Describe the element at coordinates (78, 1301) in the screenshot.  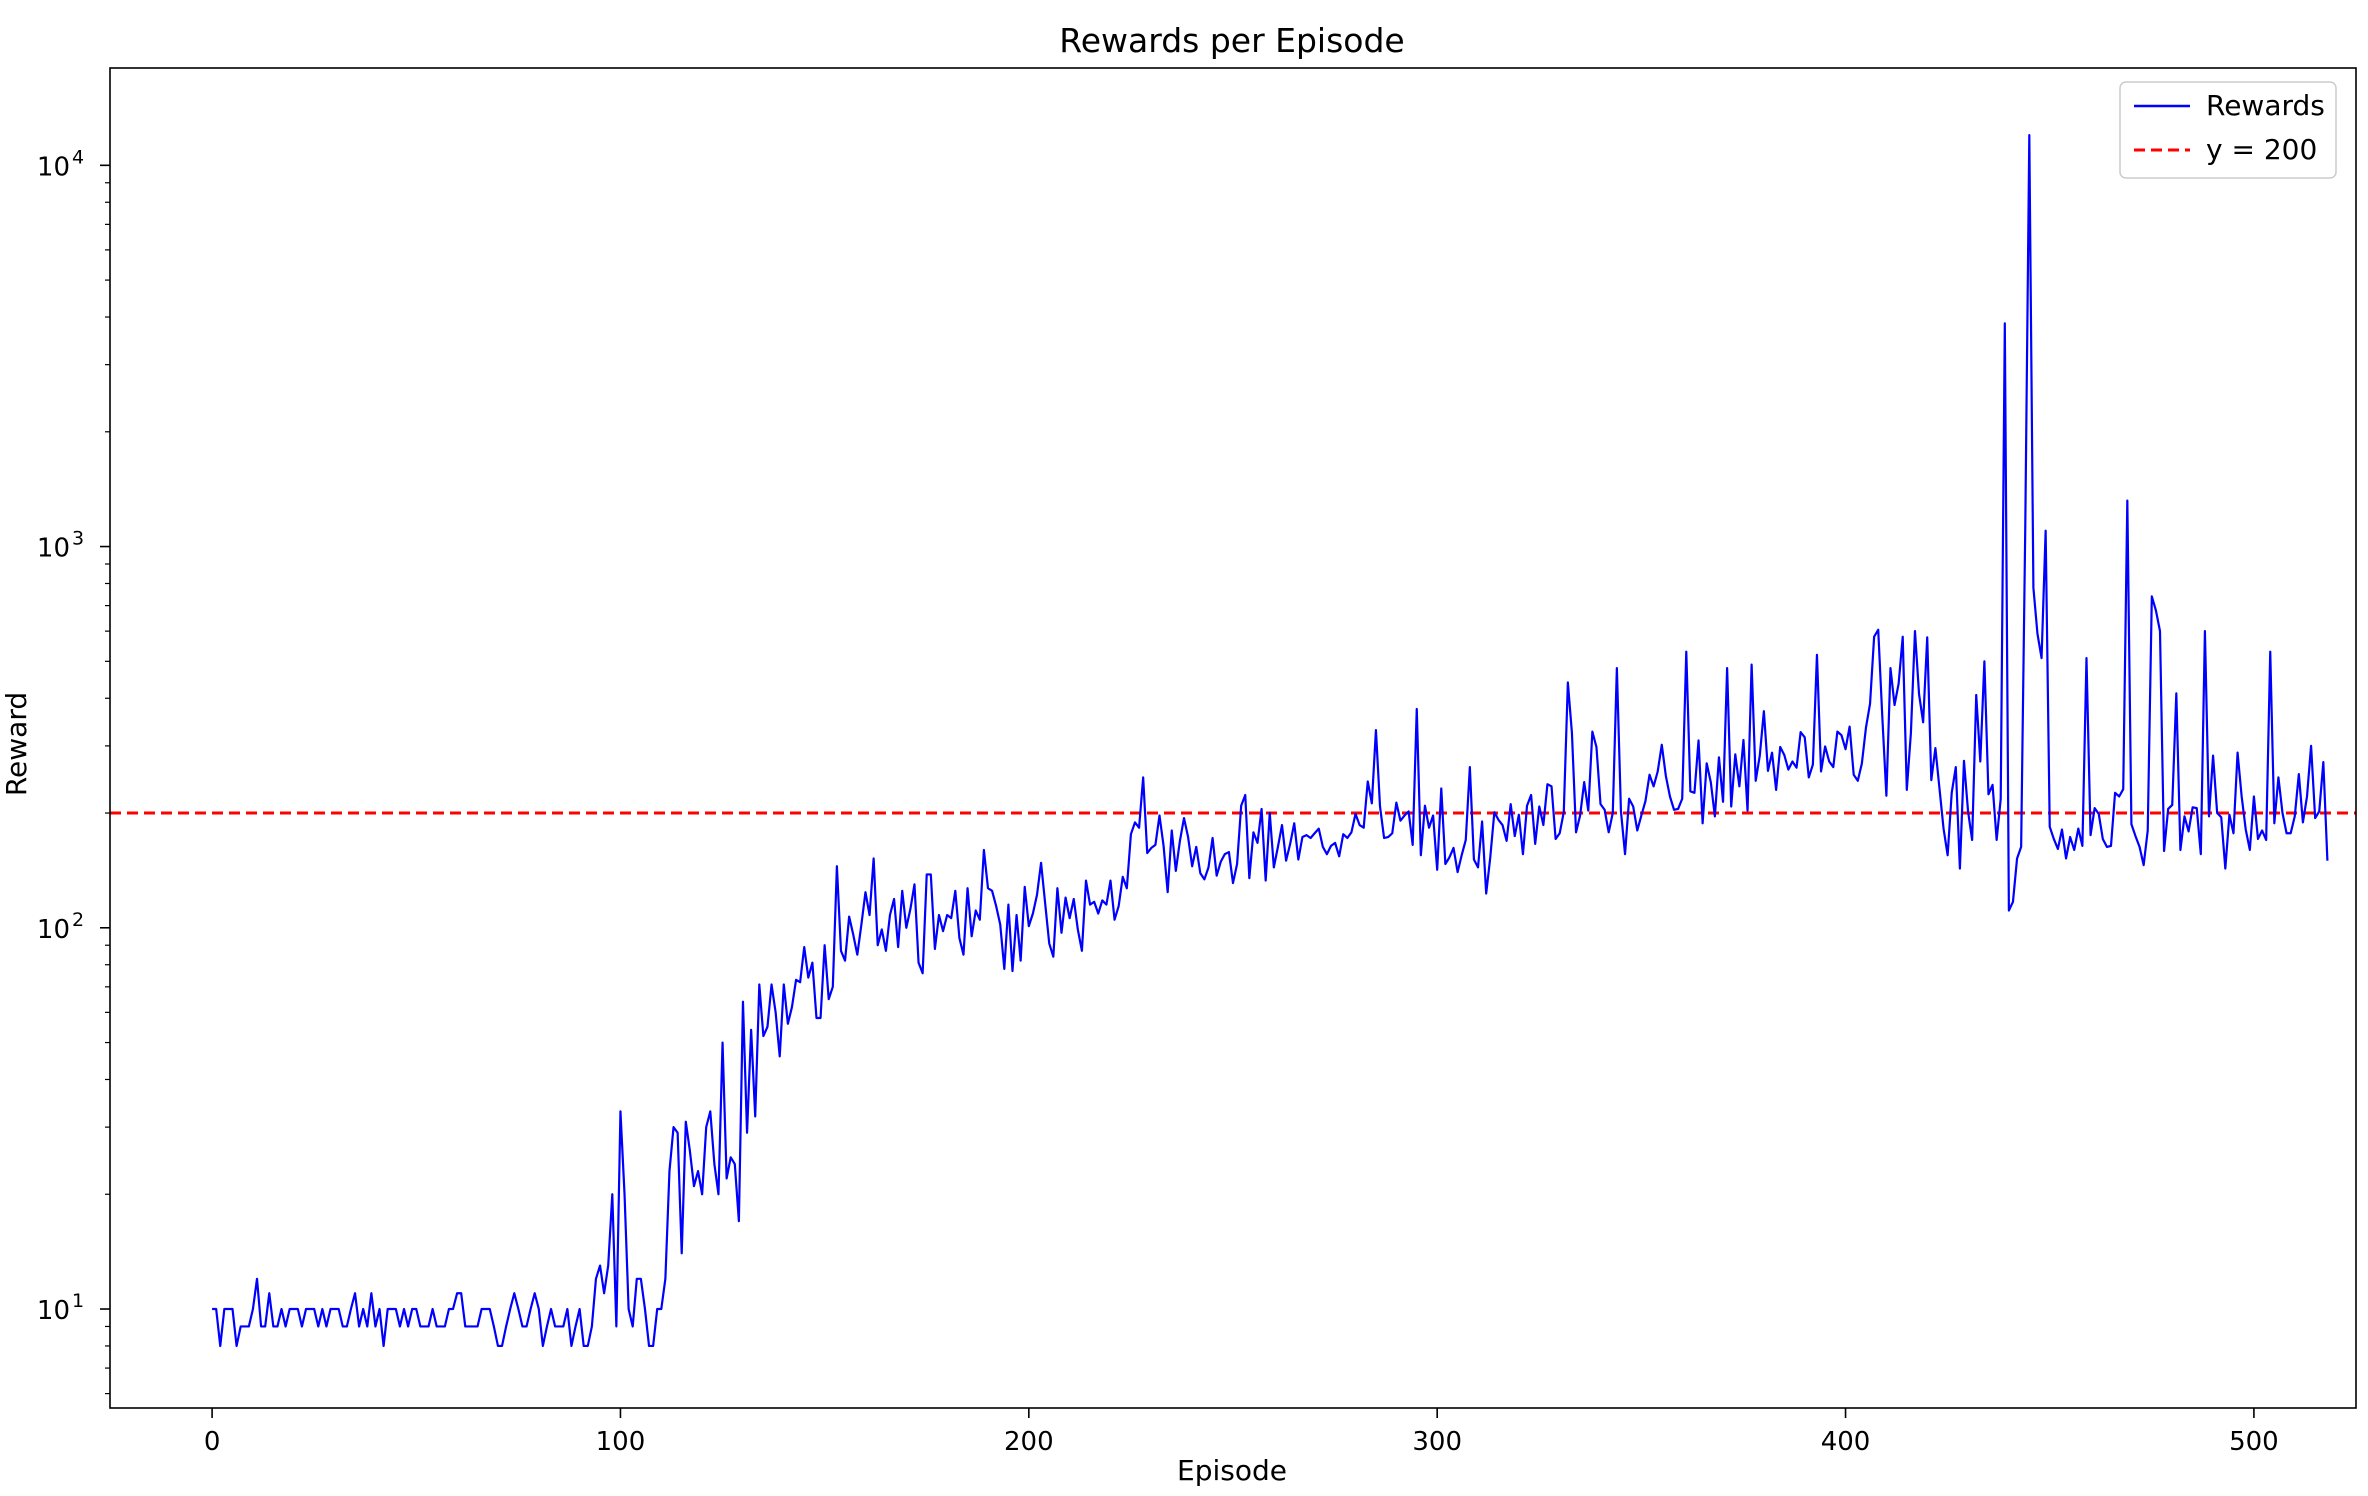
I see `y-tick-exponent: 1` at that location.